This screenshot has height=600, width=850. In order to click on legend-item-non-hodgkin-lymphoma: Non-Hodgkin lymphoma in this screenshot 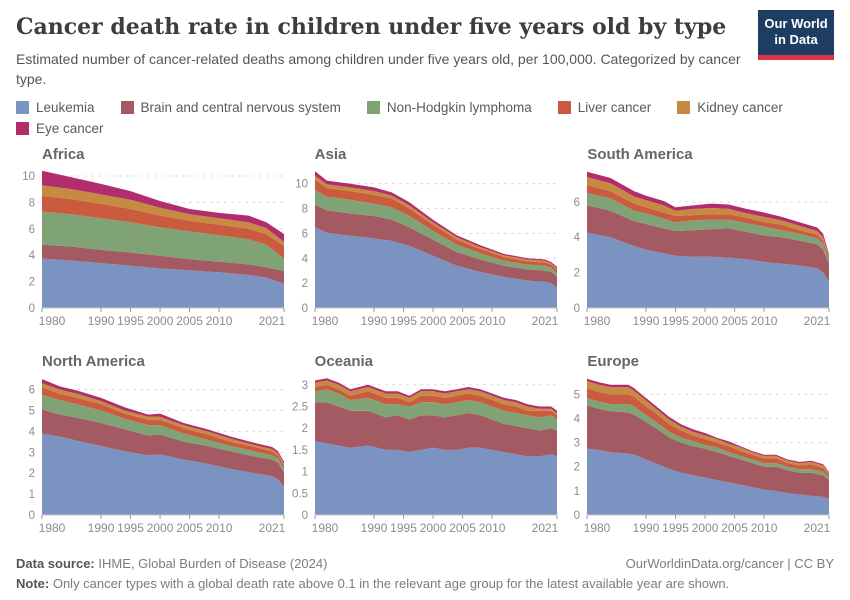, I will do `click(449, 107)`.